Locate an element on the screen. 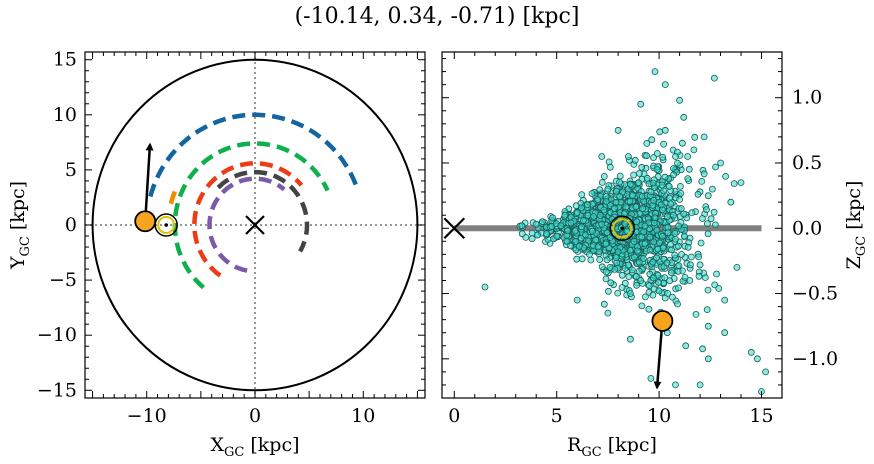 This screenshot has height=464, width=874. galactic-center-marker is located at coordinates (255, 225).